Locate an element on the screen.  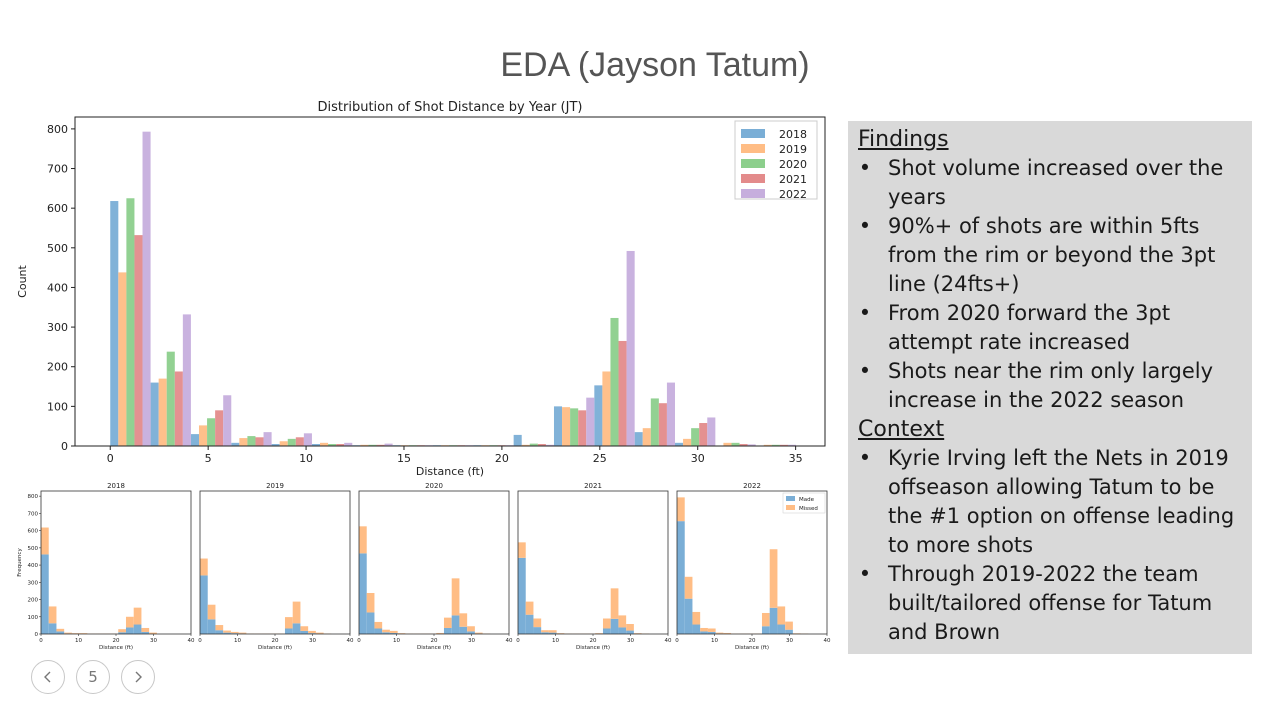
legend-swatch-2019 is located at coordinates (753, 148).